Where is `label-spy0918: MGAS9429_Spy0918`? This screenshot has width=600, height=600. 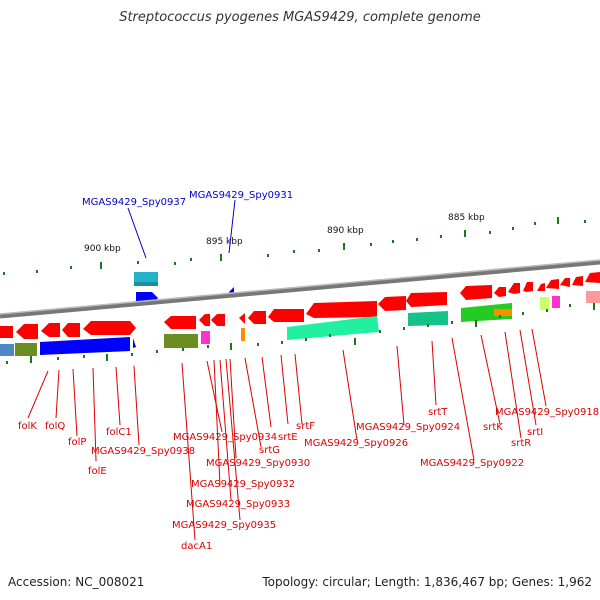 label-spy0918: MGAS9429_Spy0918 is located at coordinates (547, 412).